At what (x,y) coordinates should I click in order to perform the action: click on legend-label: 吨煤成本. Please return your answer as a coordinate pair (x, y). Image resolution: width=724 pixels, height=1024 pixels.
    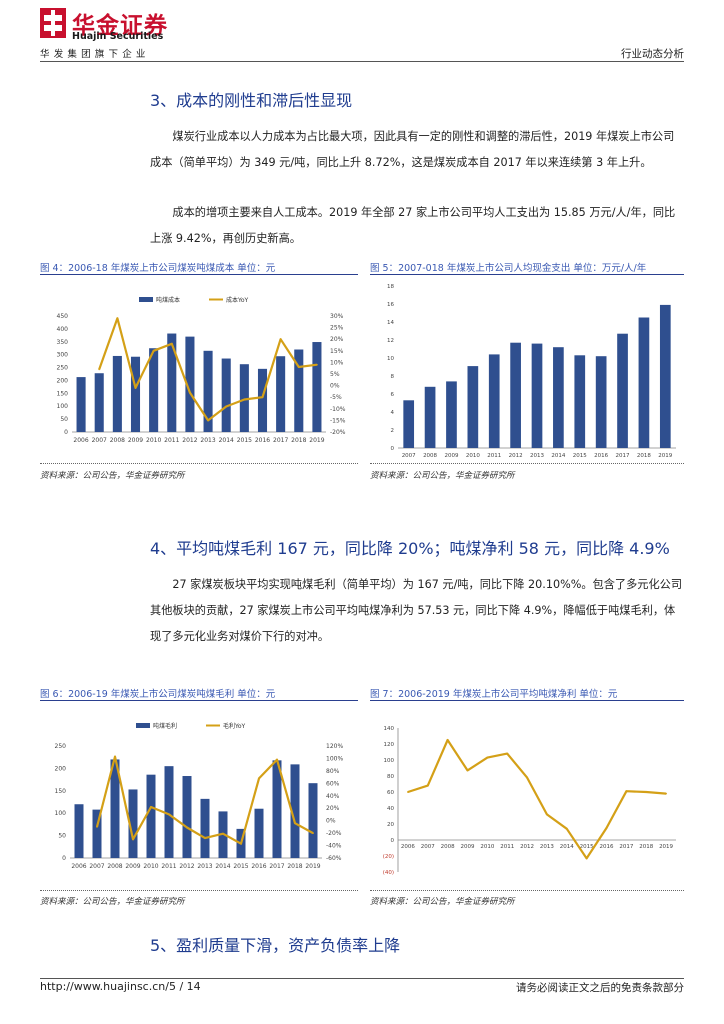
    Looking at the image, I should click on (168, 300).